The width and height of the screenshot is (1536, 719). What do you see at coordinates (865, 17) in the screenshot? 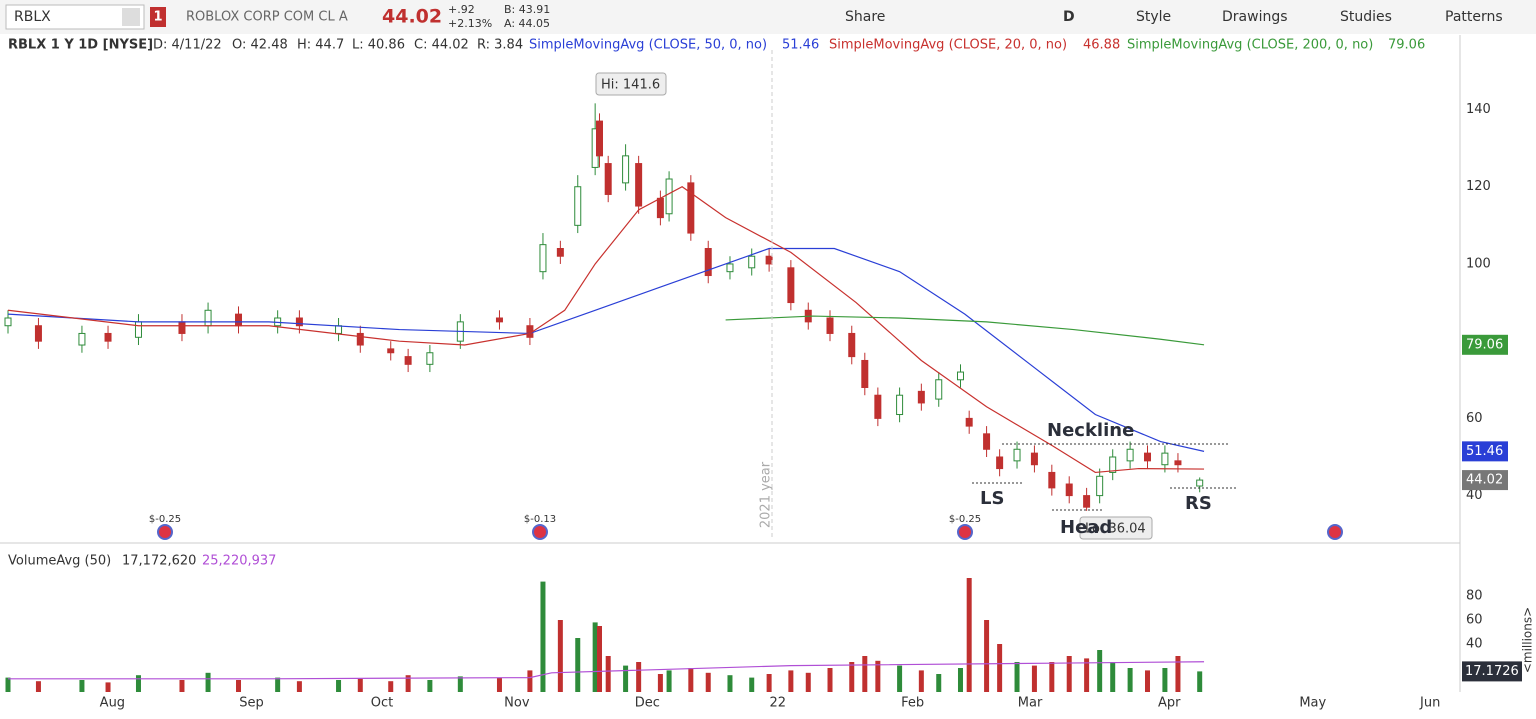
I see `share-button: Share` at bounding box center [865, 17].